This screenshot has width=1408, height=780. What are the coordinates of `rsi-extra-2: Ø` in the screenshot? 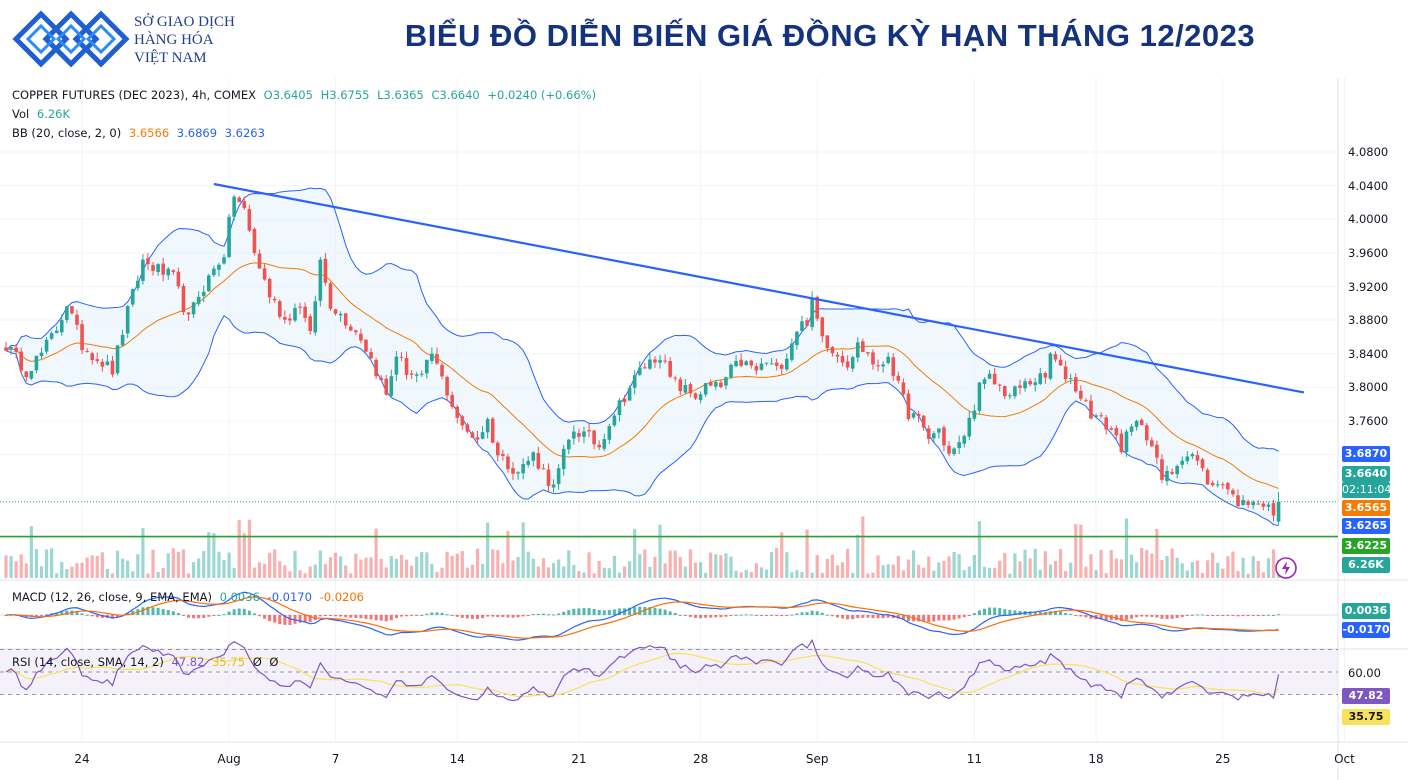 It's located at (274, 662).